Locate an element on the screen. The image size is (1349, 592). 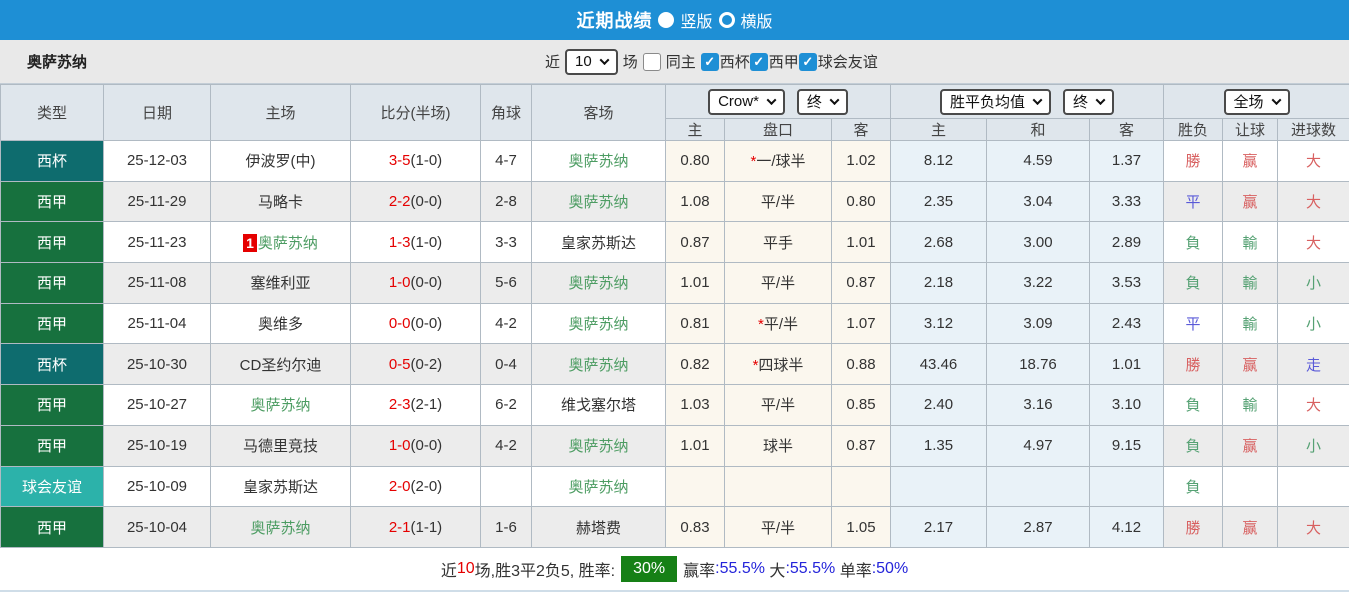
team-name-text: 伊波罗(中) is located at coordinates (281, 161).